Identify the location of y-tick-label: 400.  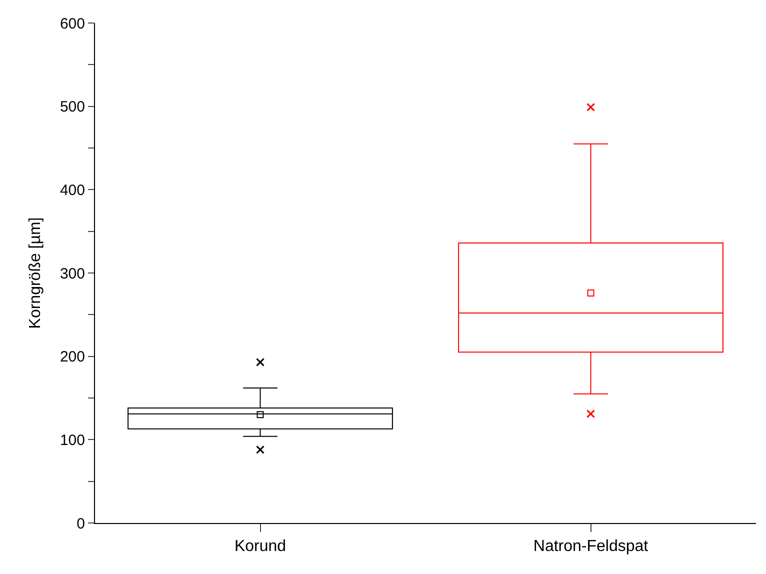
(72, 190).